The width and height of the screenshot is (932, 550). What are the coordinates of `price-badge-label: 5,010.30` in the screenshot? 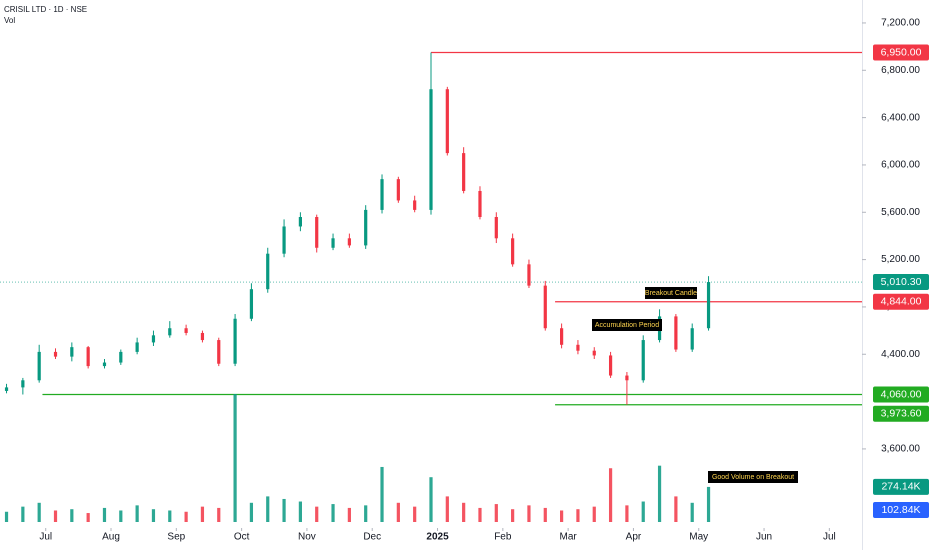 It's located at (901, 282).